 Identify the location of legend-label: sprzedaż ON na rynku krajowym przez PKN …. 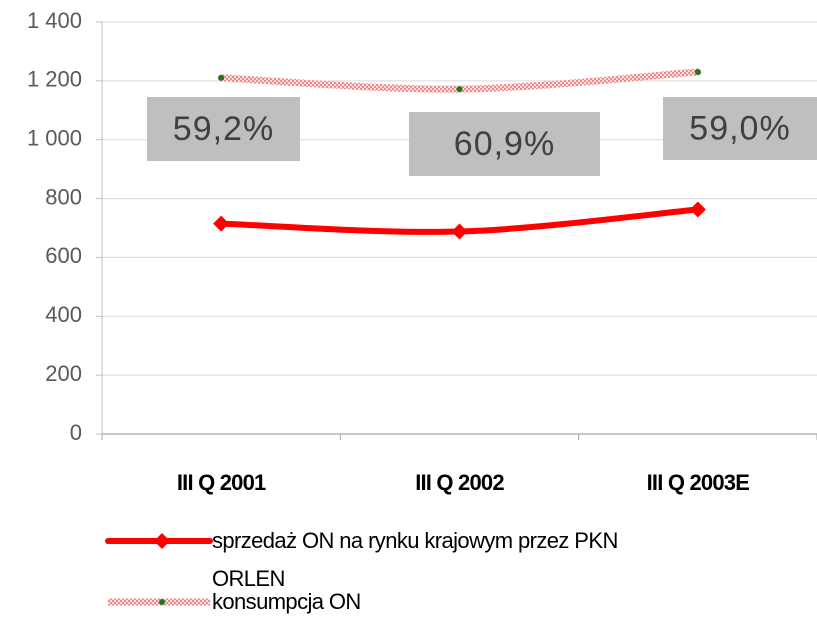
(415, 559).